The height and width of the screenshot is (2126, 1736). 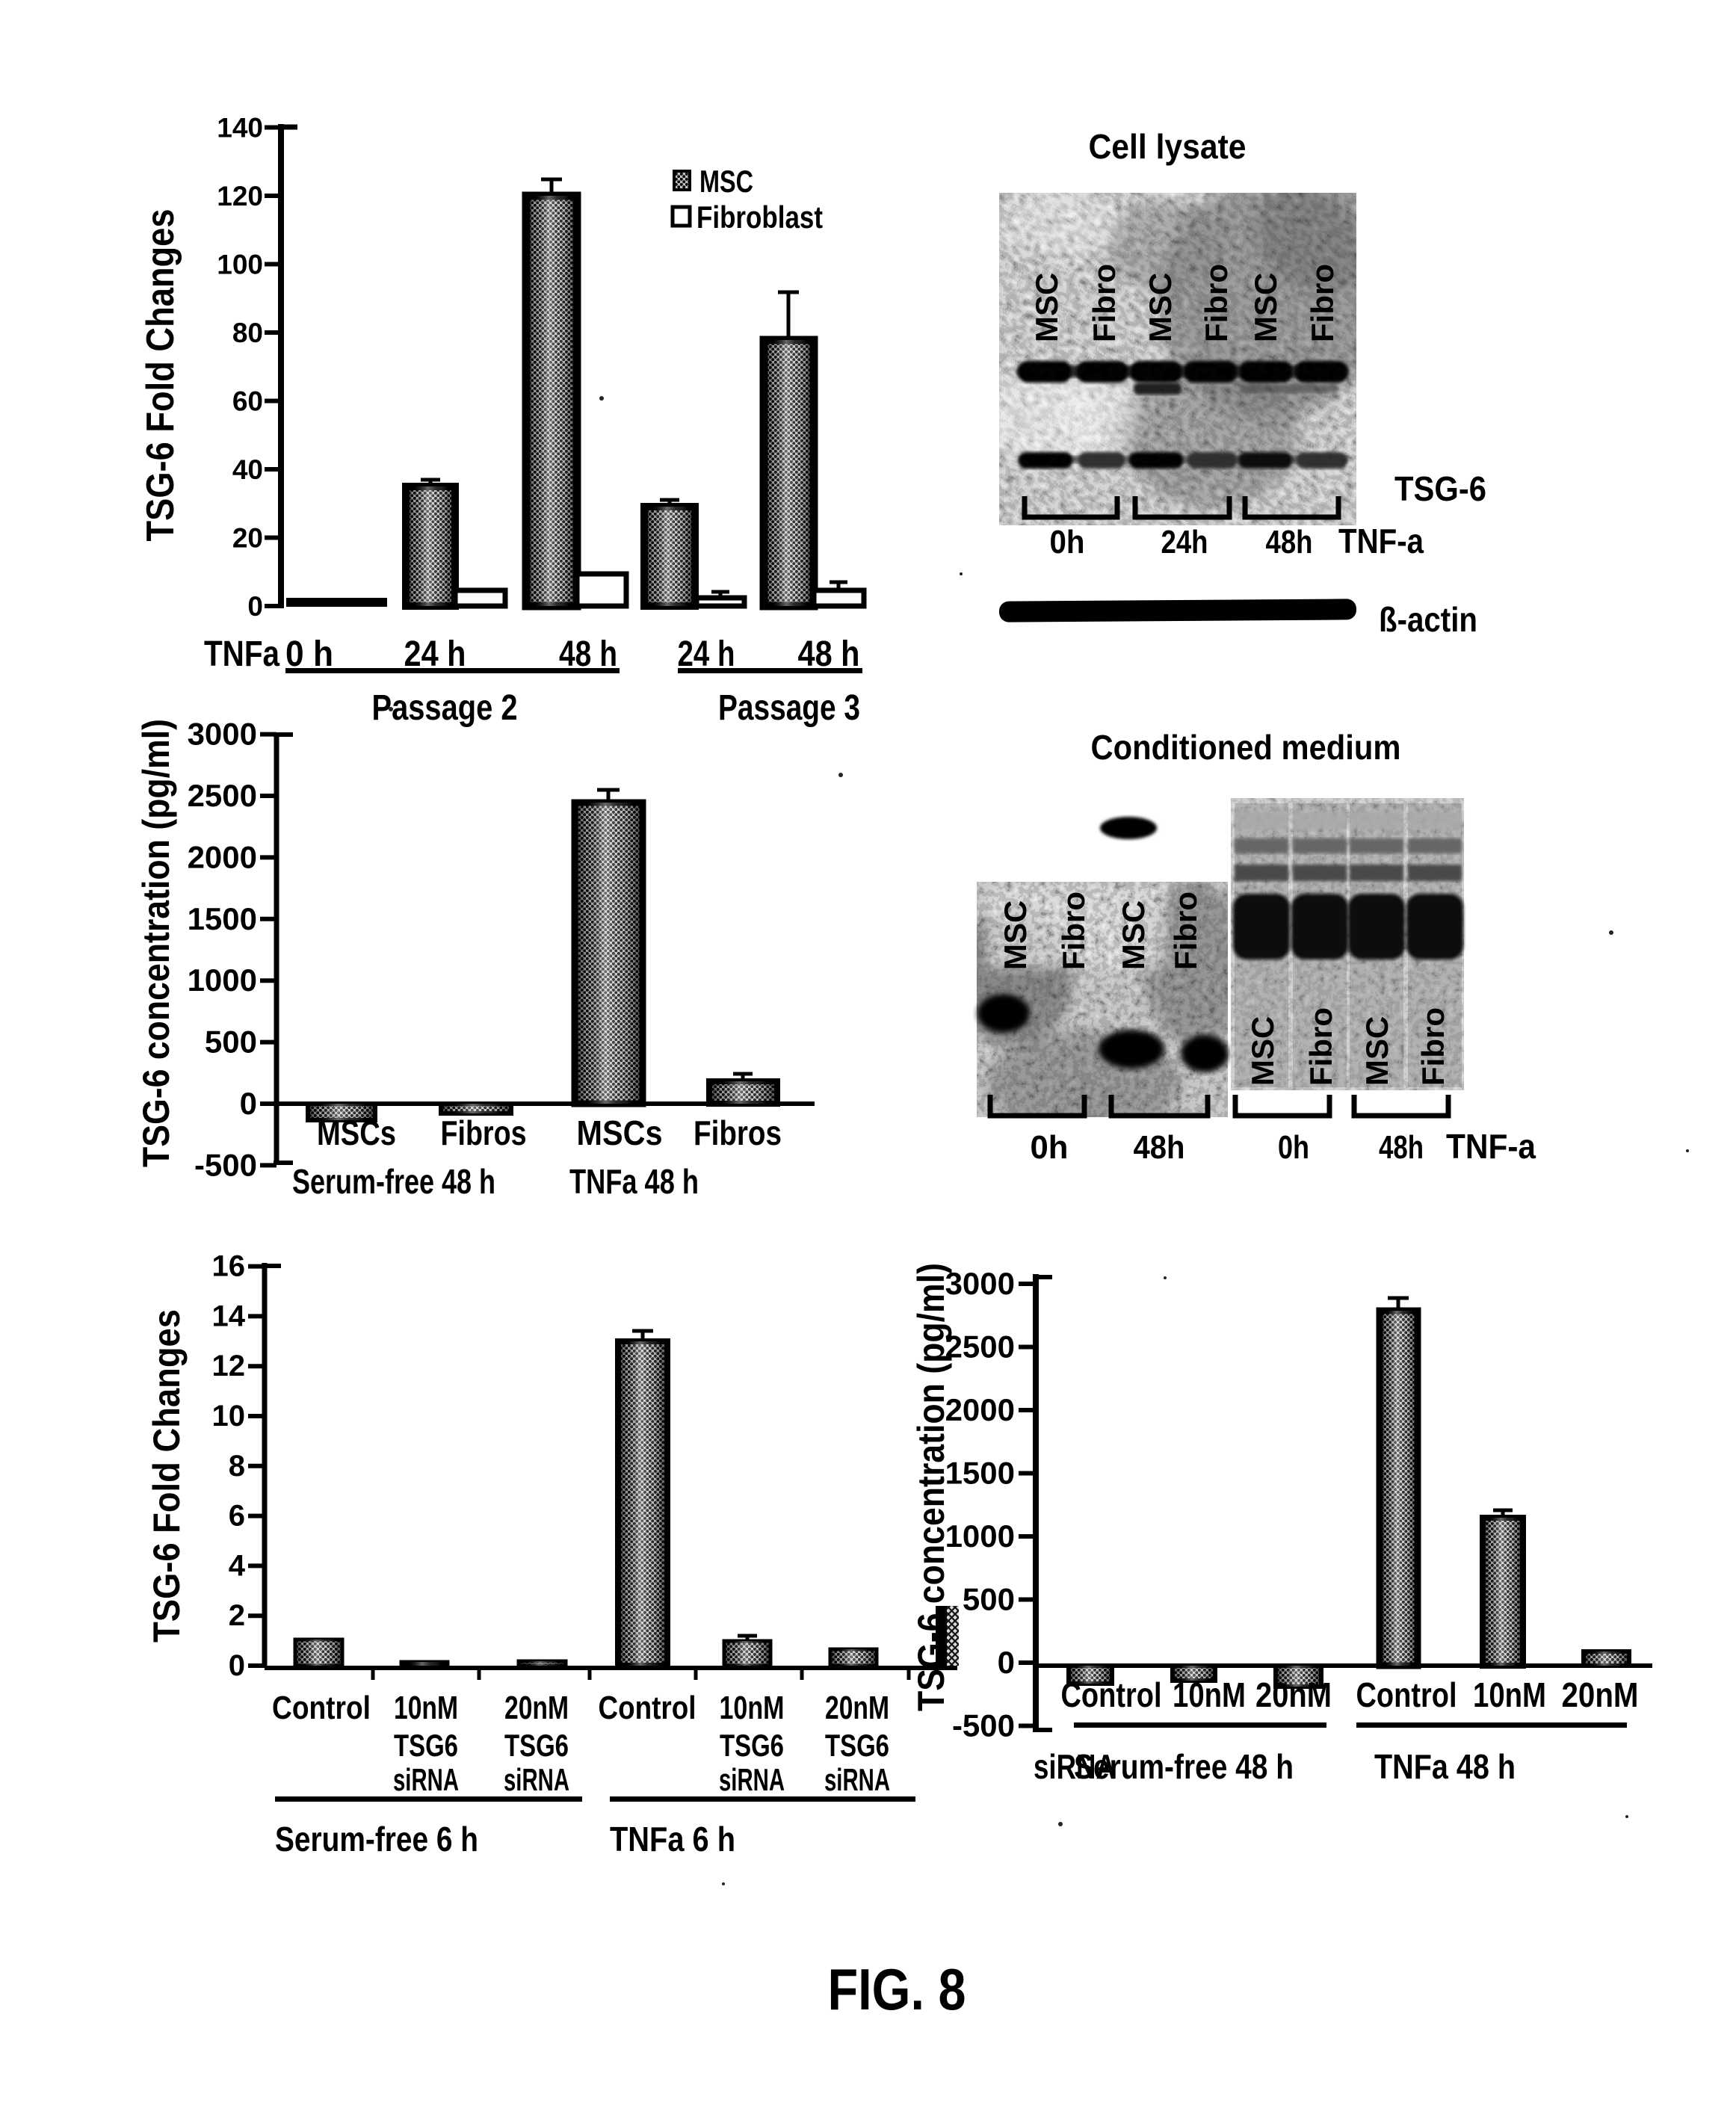 What do you see at coordinates (376, 1839) in the screenshot?
I see `svg-text: Serum-free 6 h` at bounding box center [376, 1839].